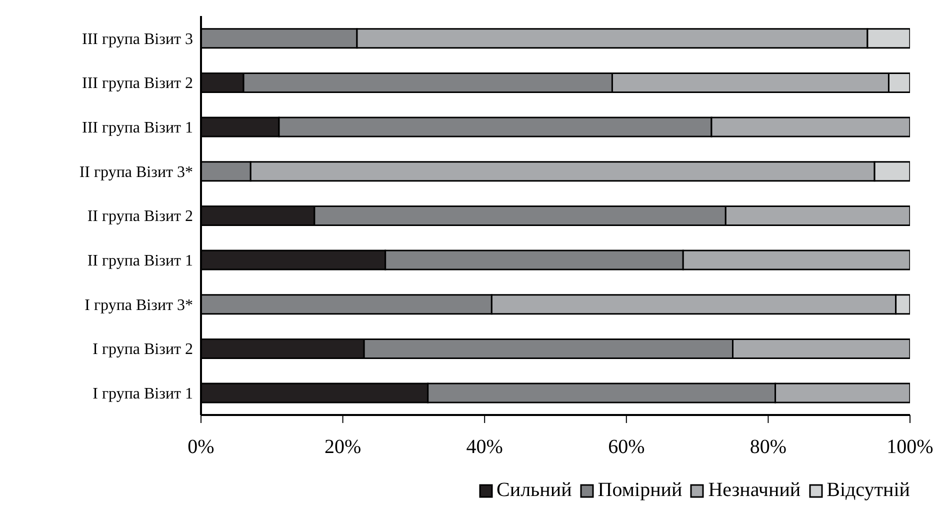 The image size is (943, 527). Describe the element at coordinates (768, 447) in the screenshot. I see `x-tick-label: 80%` at that location.